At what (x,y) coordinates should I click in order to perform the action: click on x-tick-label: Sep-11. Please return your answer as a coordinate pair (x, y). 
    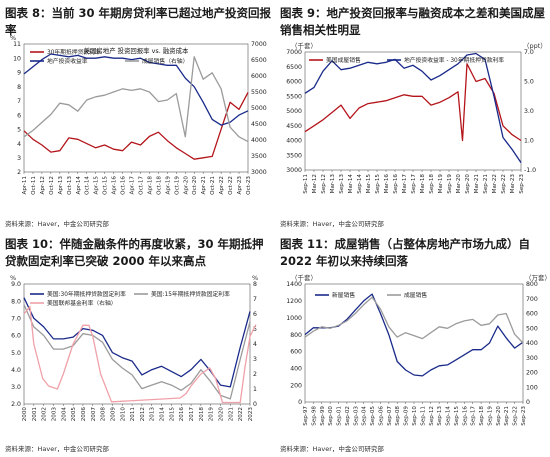
    Looking at the image, I should click on (423, 416).